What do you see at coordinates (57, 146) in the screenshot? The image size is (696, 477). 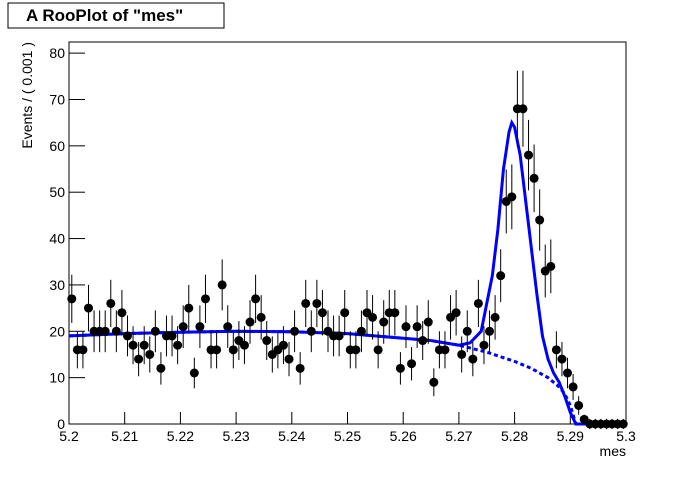 I see `y-tick-label: 60` at bounding box center [57, 146].